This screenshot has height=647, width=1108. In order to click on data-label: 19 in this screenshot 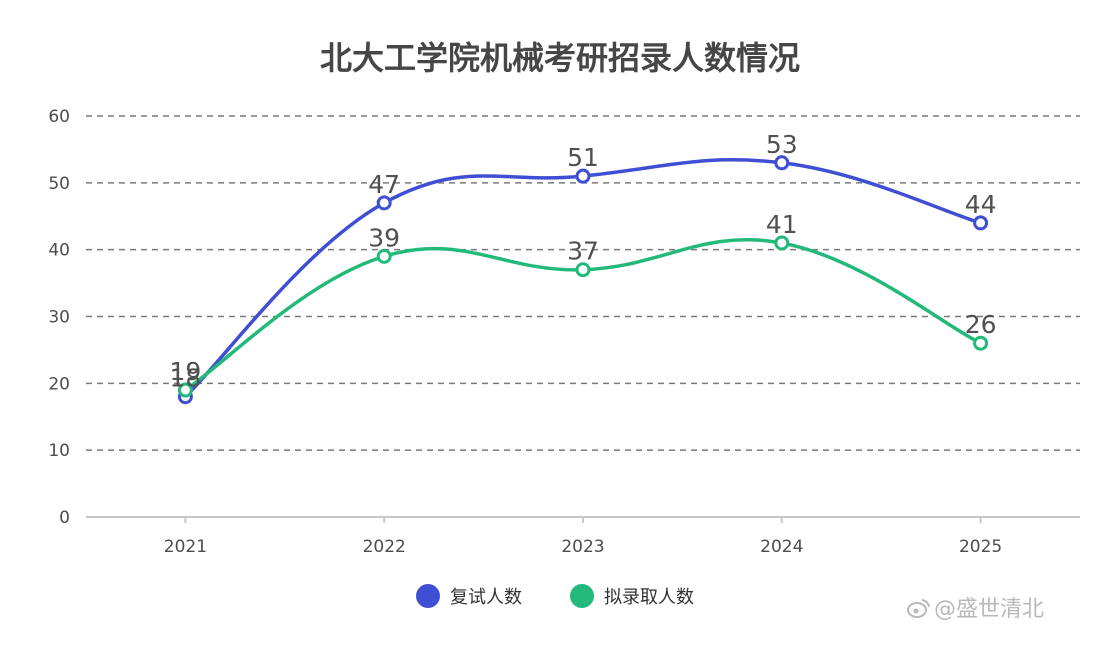, I will do `click(185, 371)`.